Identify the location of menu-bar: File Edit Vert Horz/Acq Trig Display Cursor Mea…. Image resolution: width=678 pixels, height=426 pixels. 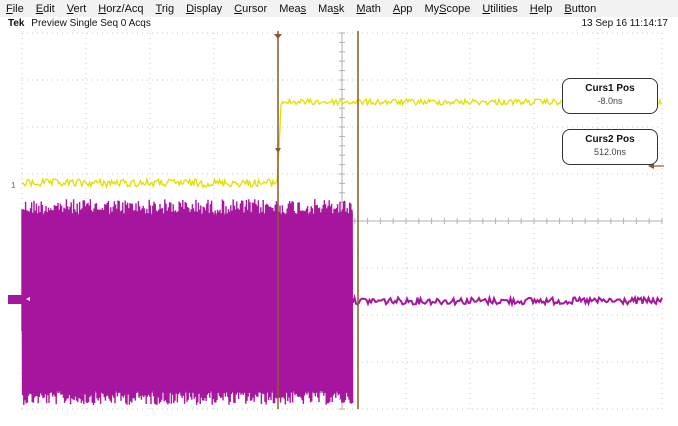
(339, 8).